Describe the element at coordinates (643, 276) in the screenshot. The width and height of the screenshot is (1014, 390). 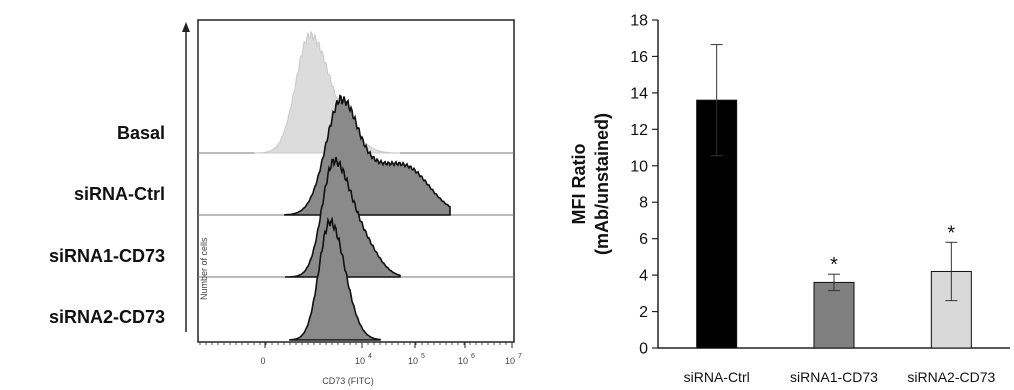
I see `bar-y-tick-label: 4` at that location.